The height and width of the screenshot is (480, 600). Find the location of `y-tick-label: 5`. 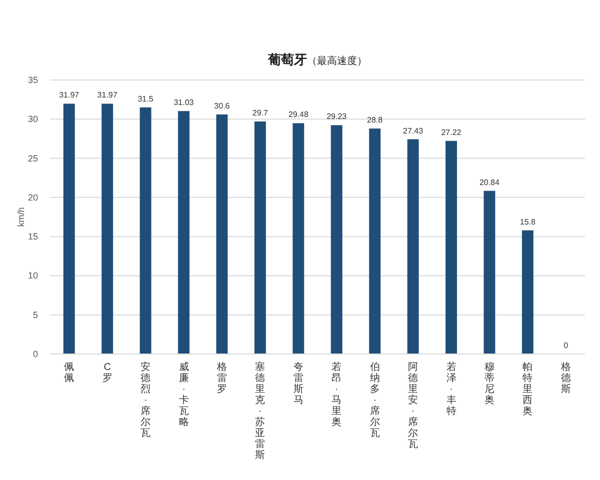

y-tick-label: 5 is located at coordinates (35, 315).